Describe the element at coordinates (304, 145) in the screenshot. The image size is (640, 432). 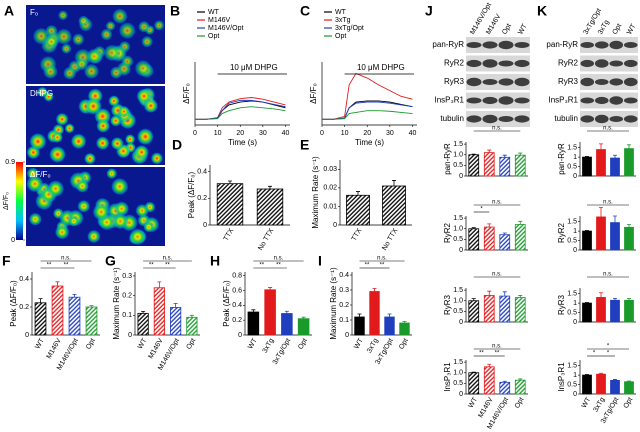
I see `panel-letter: E` at that location.